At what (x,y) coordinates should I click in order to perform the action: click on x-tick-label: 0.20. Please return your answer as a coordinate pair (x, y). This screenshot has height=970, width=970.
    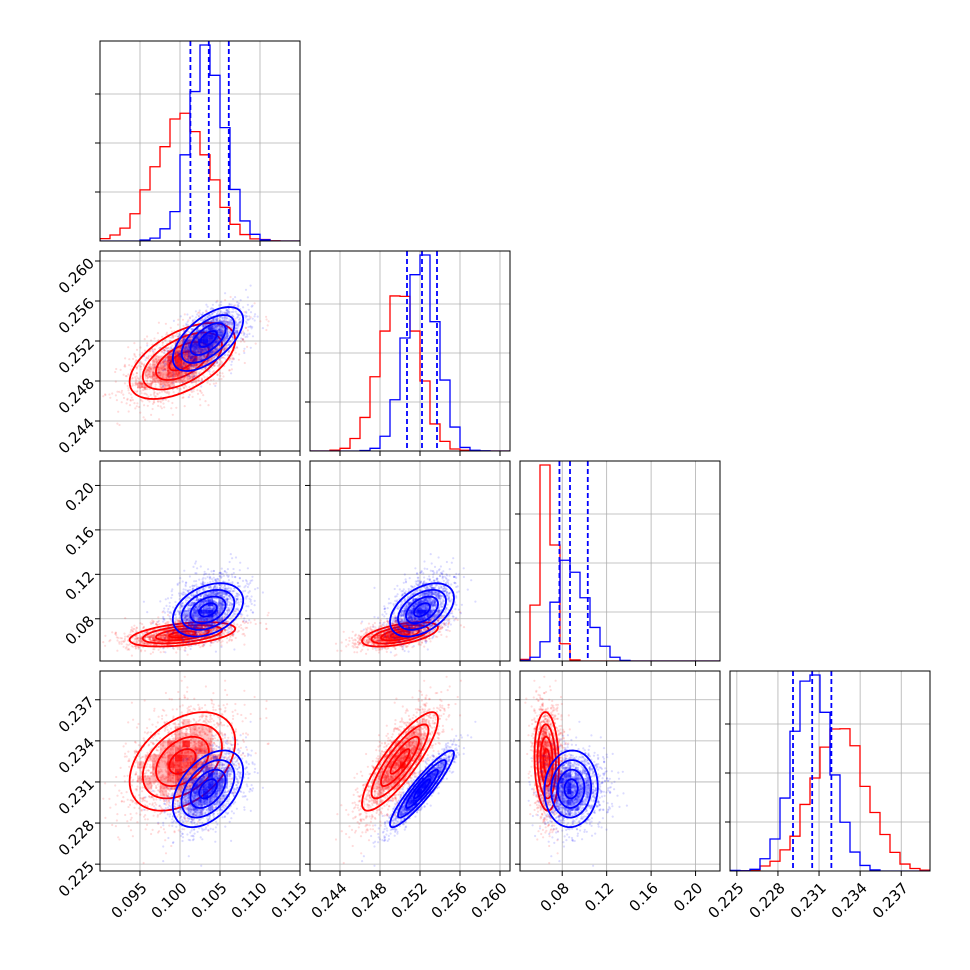
    Looking at the image, I should click on (688, 897).